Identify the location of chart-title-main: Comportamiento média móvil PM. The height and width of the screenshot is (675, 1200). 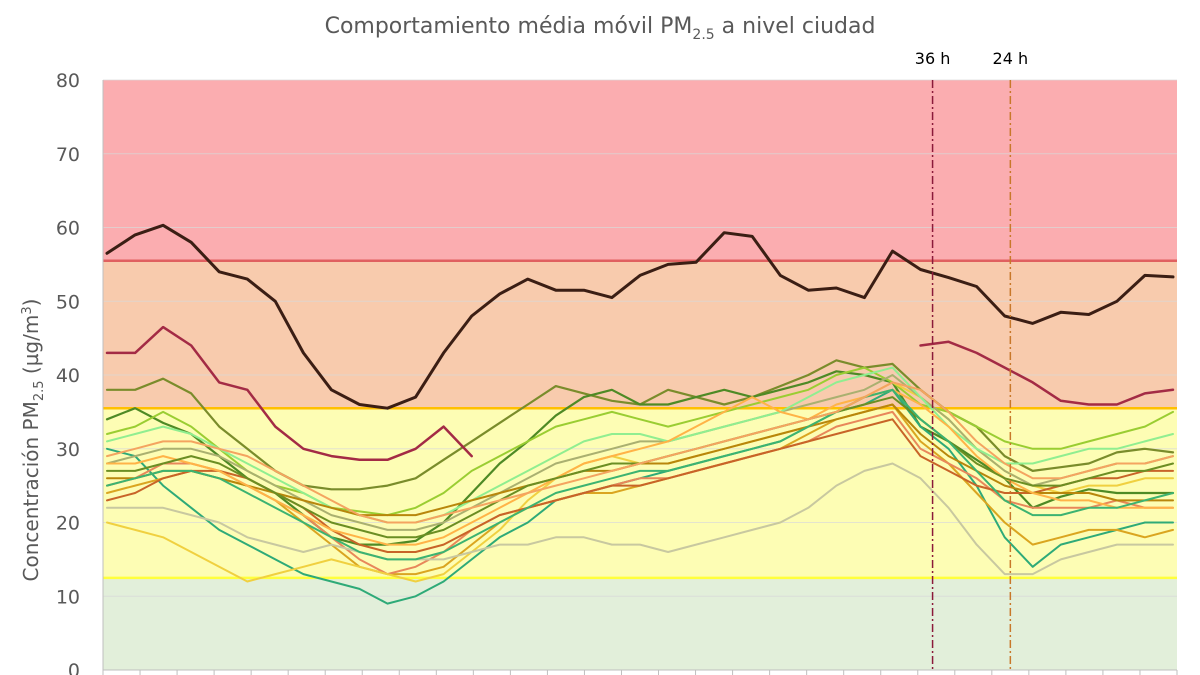
(509, 26).